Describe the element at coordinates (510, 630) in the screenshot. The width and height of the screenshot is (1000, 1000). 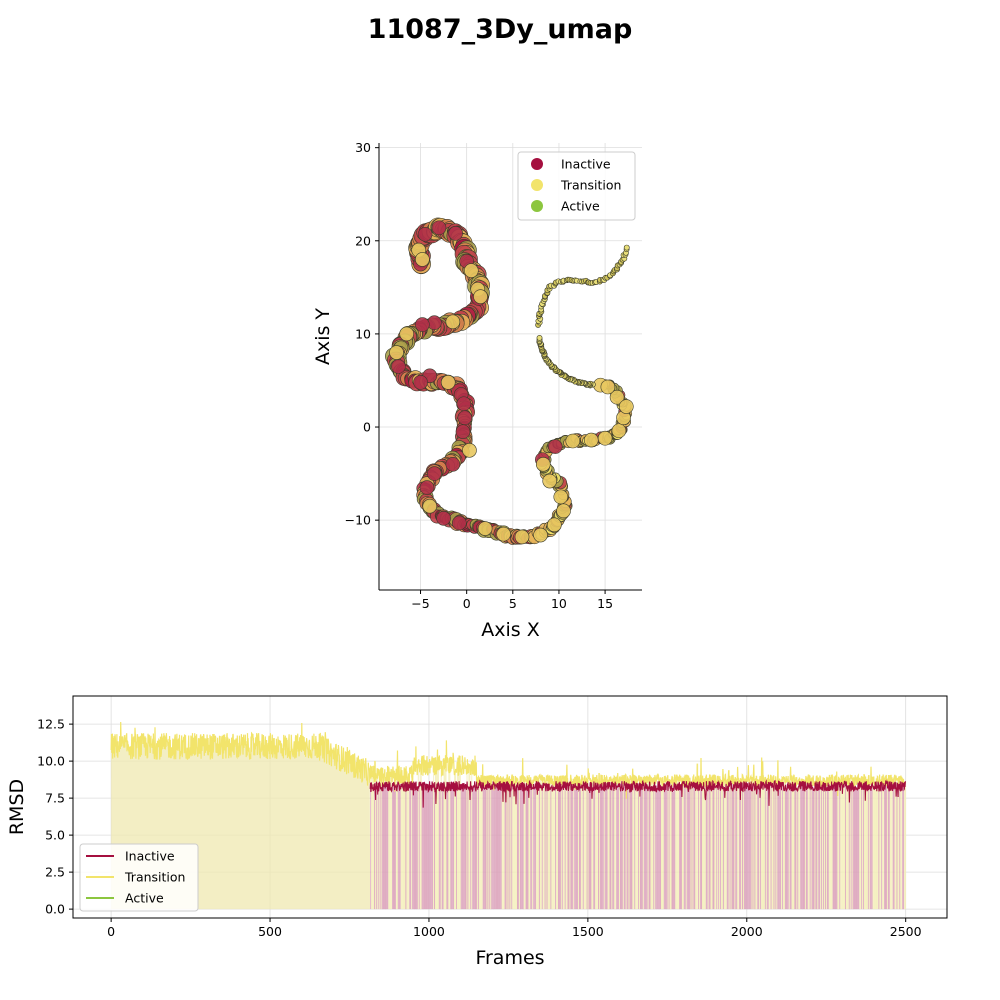
I see `x-axis-label: Axis X` at that location.